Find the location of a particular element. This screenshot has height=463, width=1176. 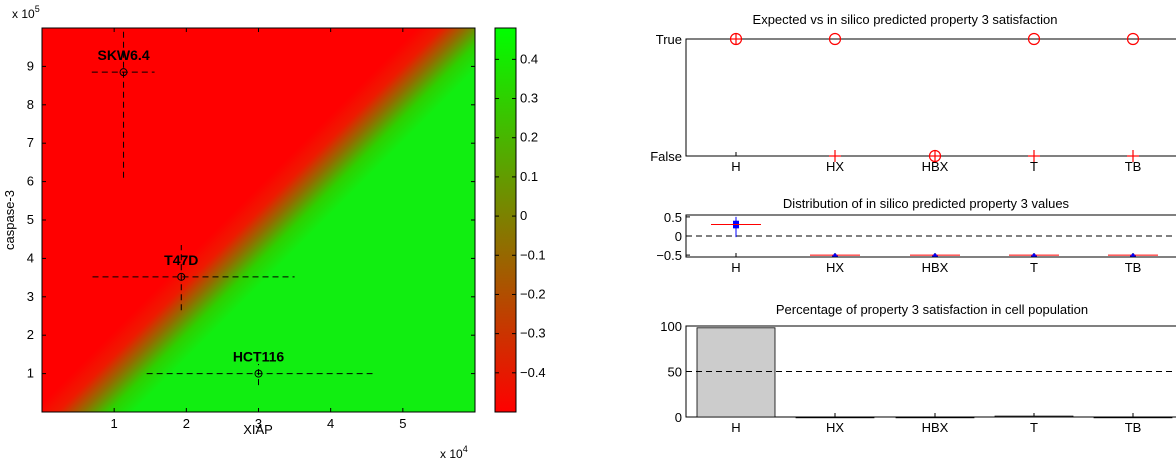

heatmap-x-multiplier: x 104 is located at coordinates (454, 452).